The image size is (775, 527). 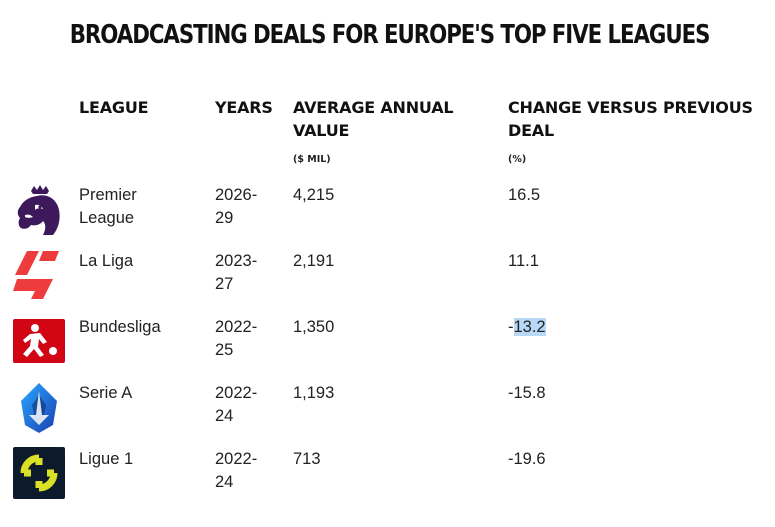 What do you see at coordinates (321, 130) in the screenshot?
I see `header-average-line2: VALUE` at bounding box center [321, 130].